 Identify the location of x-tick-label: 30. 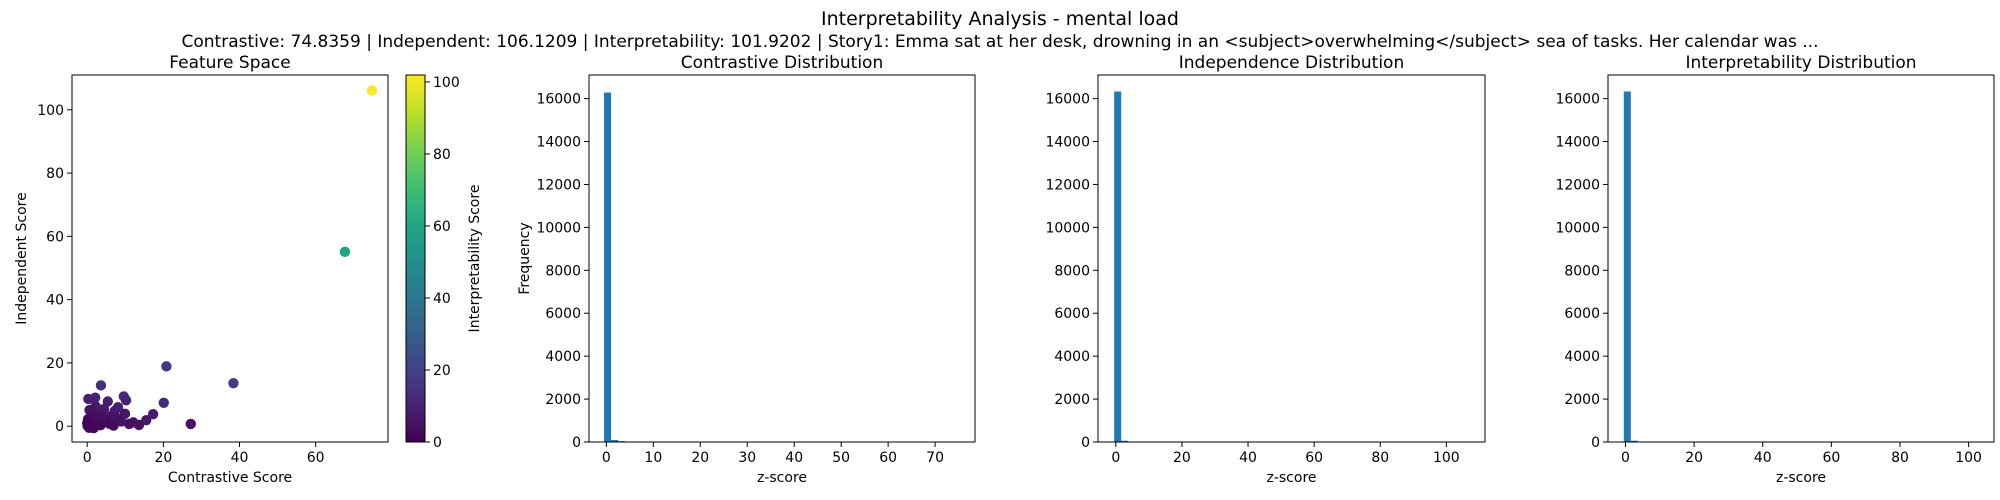
(747, 458).